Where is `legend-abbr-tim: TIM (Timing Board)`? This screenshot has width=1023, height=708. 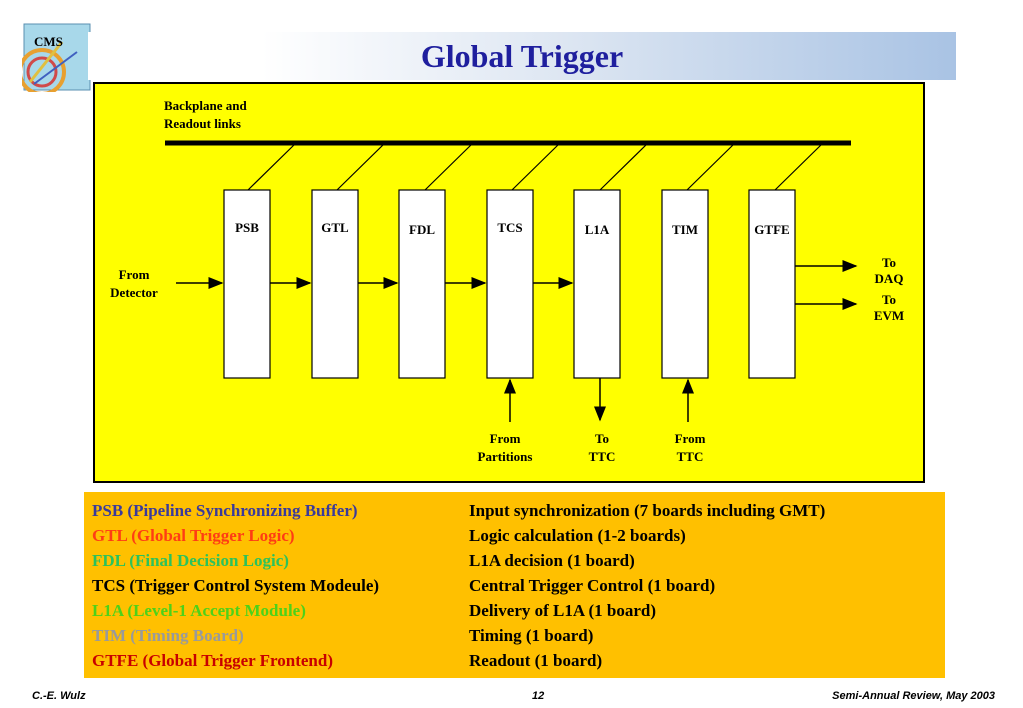 legend-abbr-tim: TIM (Timing Board) is located at coordinates (168, 635).